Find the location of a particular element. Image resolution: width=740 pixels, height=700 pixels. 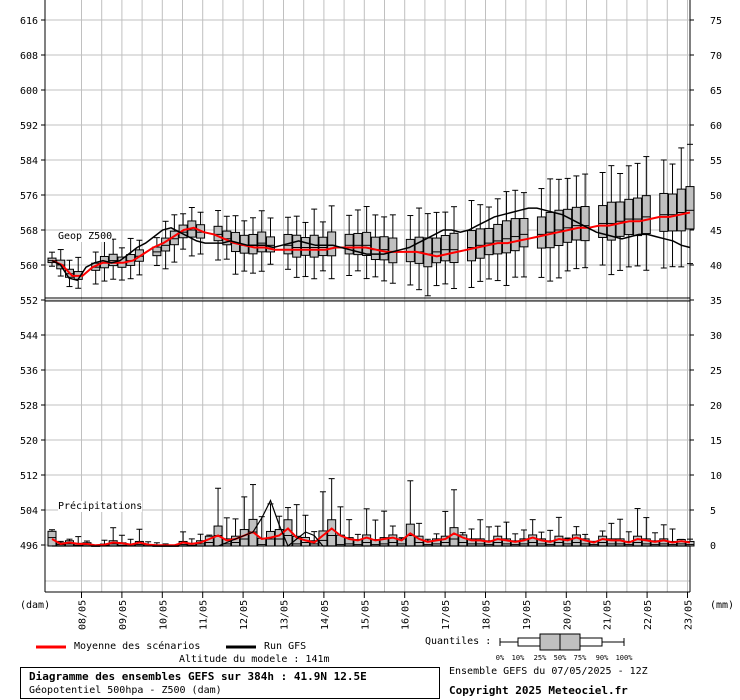

x-tick-label: 17/05 is located at coordinates (446, 615).